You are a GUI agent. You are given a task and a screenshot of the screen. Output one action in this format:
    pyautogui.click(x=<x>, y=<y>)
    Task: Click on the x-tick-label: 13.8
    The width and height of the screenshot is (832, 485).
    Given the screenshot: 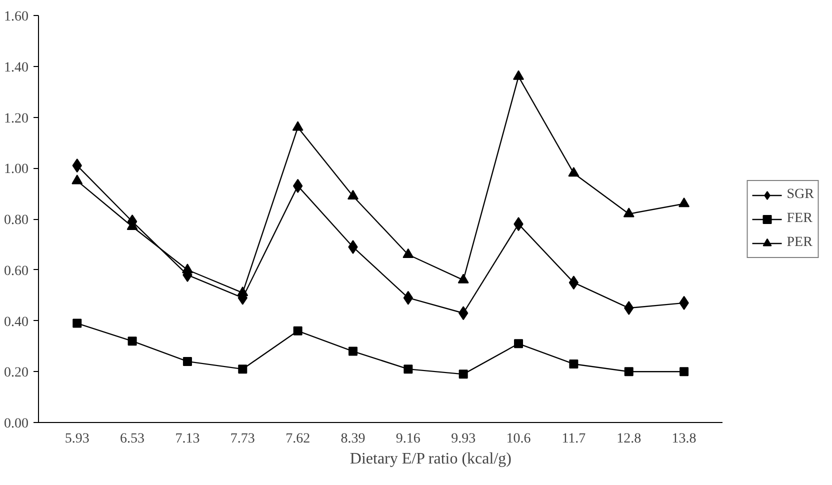 What is the action you would take?
    pyautogui.click(x=684, y=439)
    